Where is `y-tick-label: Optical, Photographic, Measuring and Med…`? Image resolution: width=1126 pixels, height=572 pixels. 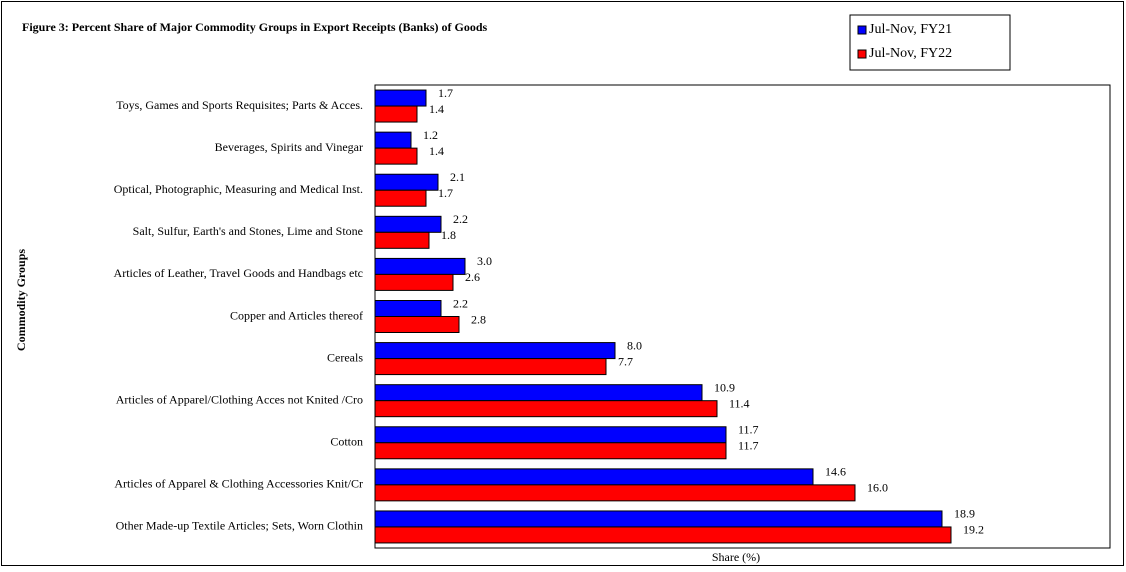 y-tick-label: Optical, Photographic, Measuring and Med… is located at coordinates (238, 189).